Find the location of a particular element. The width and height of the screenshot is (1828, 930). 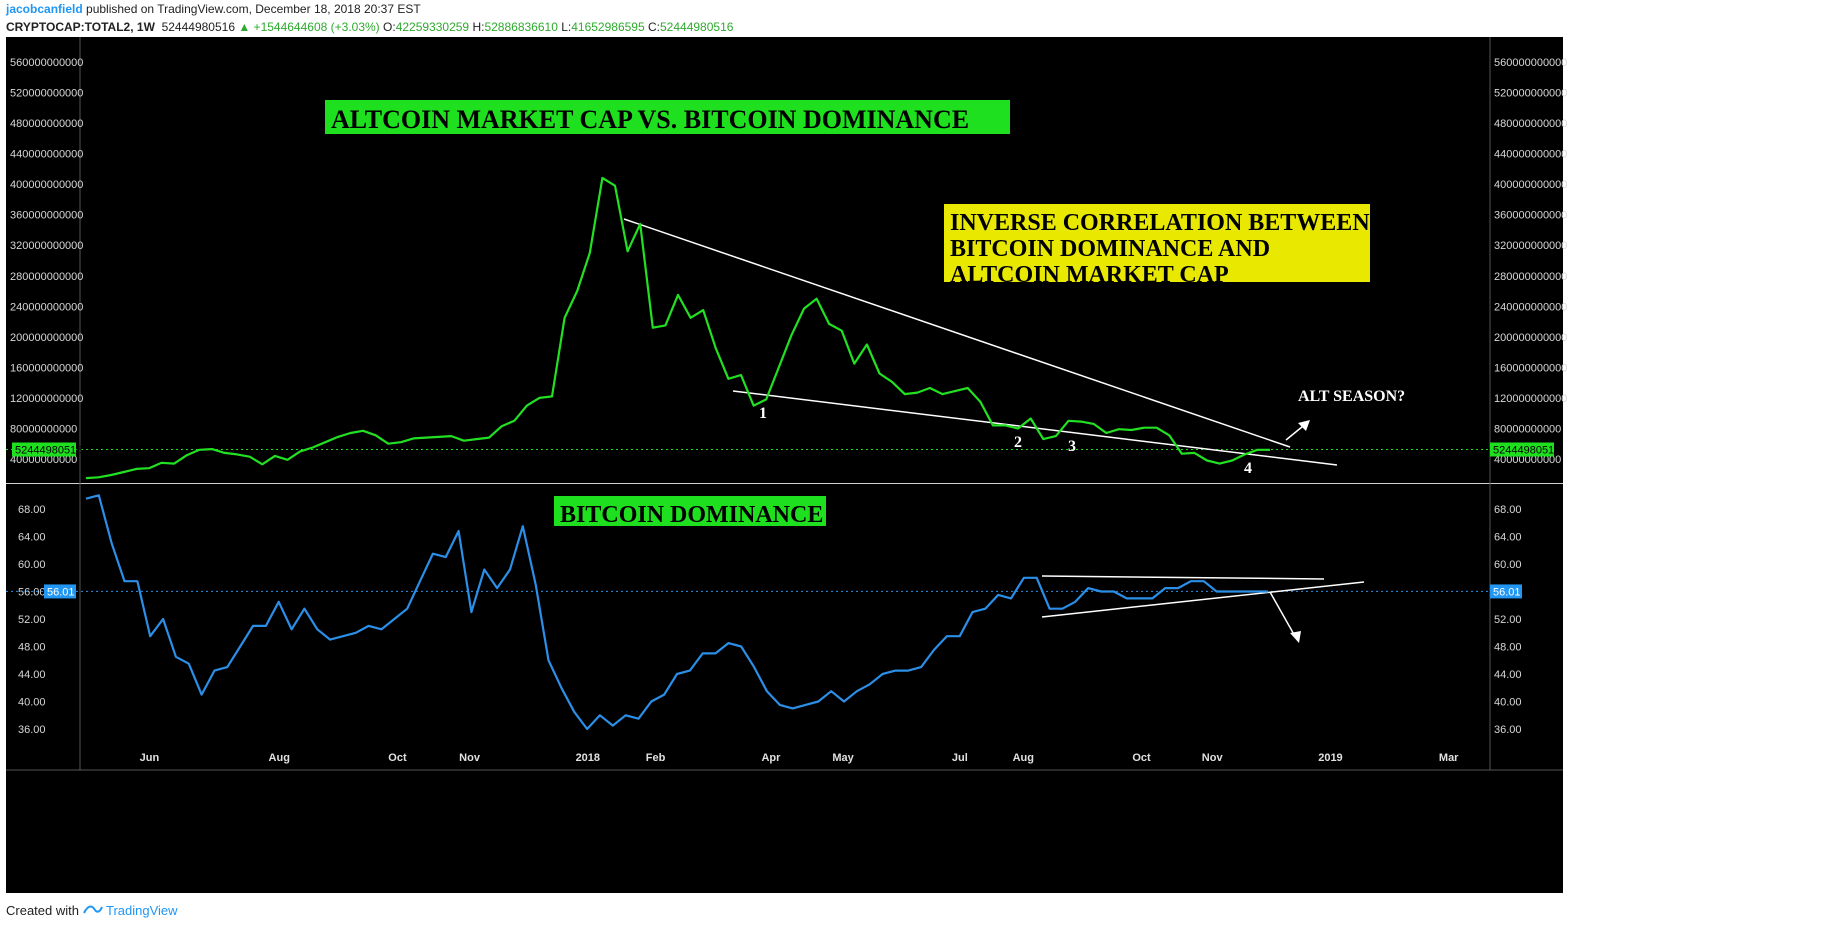

y-tick-right-alt: 160000000000 is located at coordinates (1530, 368).